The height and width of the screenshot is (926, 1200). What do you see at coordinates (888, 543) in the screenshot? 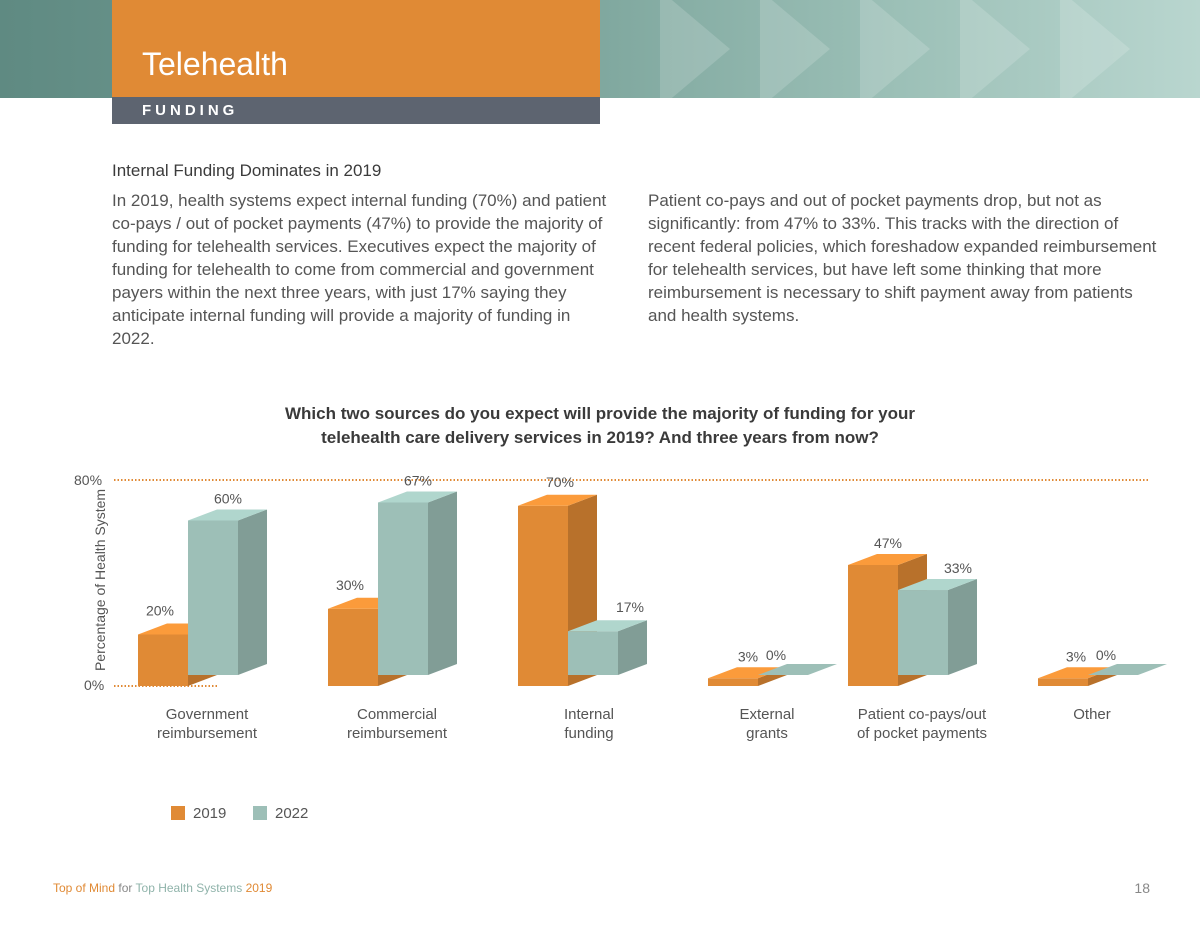
I see `data-label: 47%` at bounding box center [888, 543].